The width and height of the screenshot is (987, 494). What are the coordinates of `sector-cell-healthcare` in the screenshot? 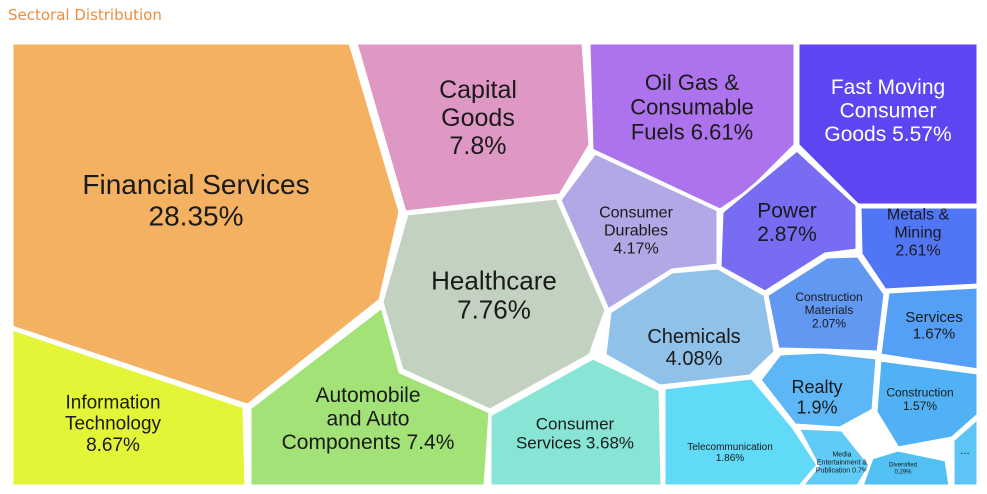 It's located at (494, 304).